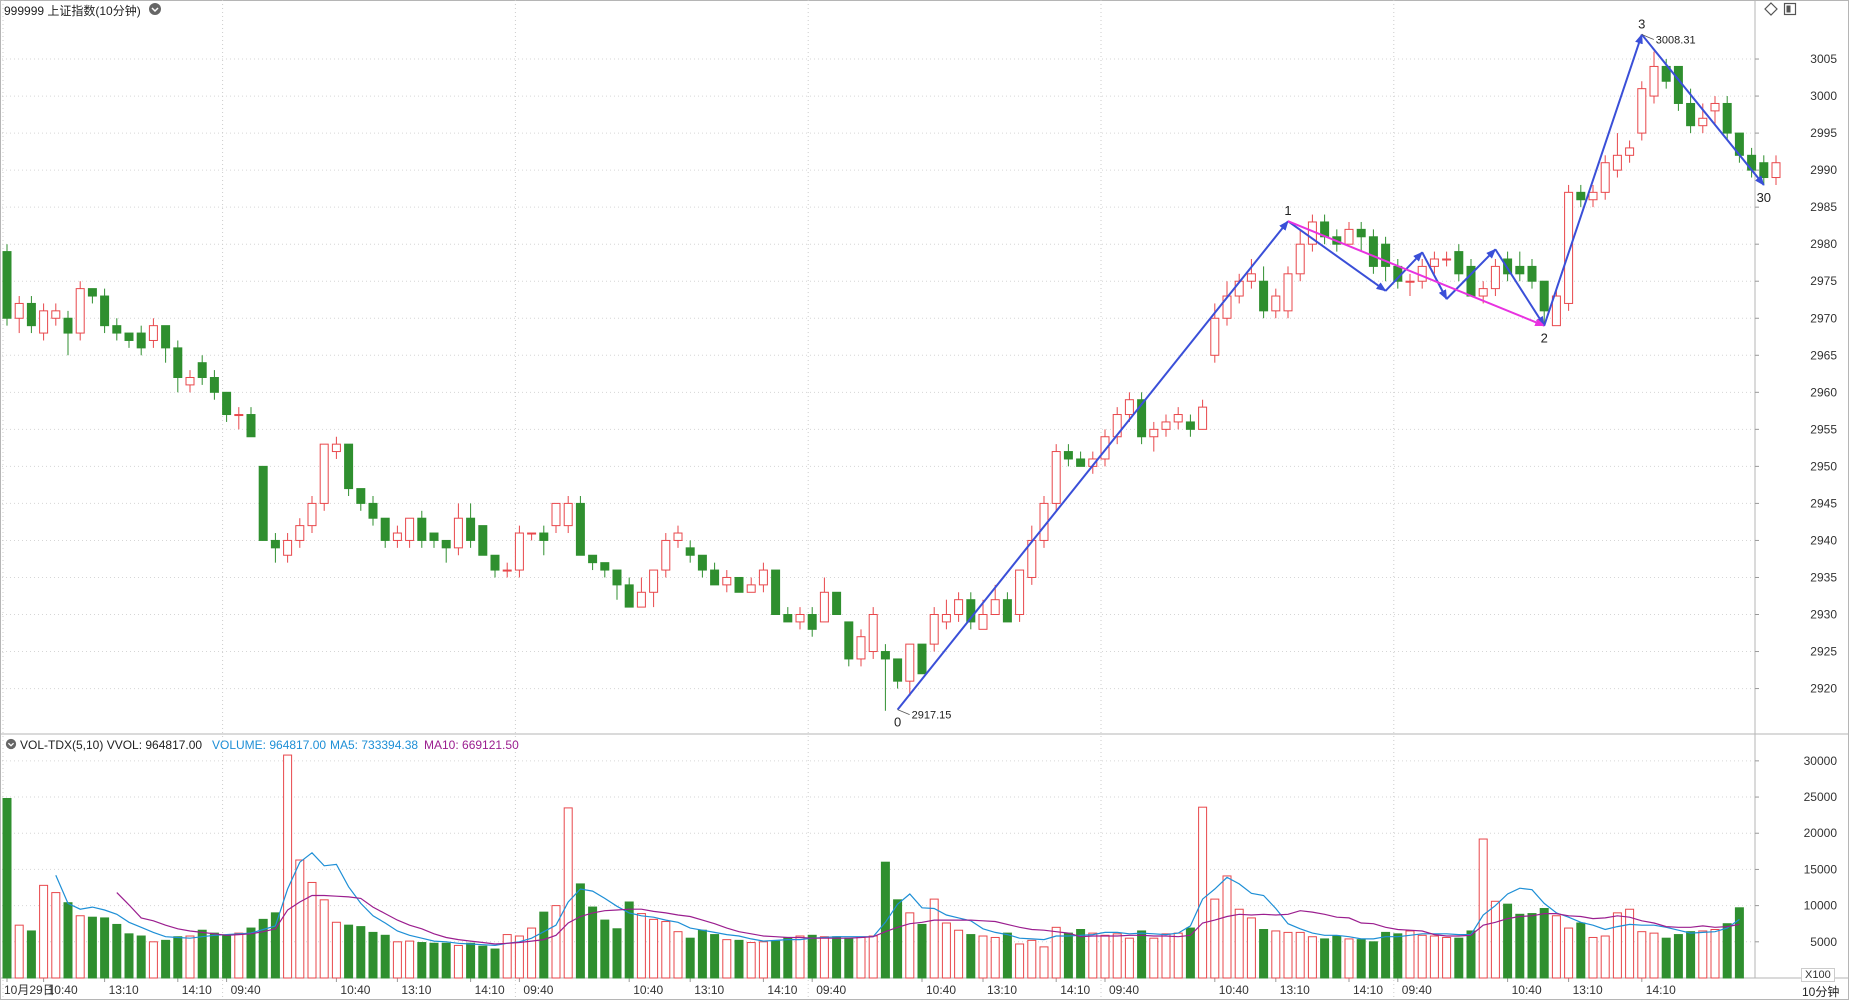 The width and height of the screenshot is (1849, 1005). What do you see at coordinates (1823, 281) in the screenshot?
I see `price-tick-label: 2975` at bounding box center [1823, 281].